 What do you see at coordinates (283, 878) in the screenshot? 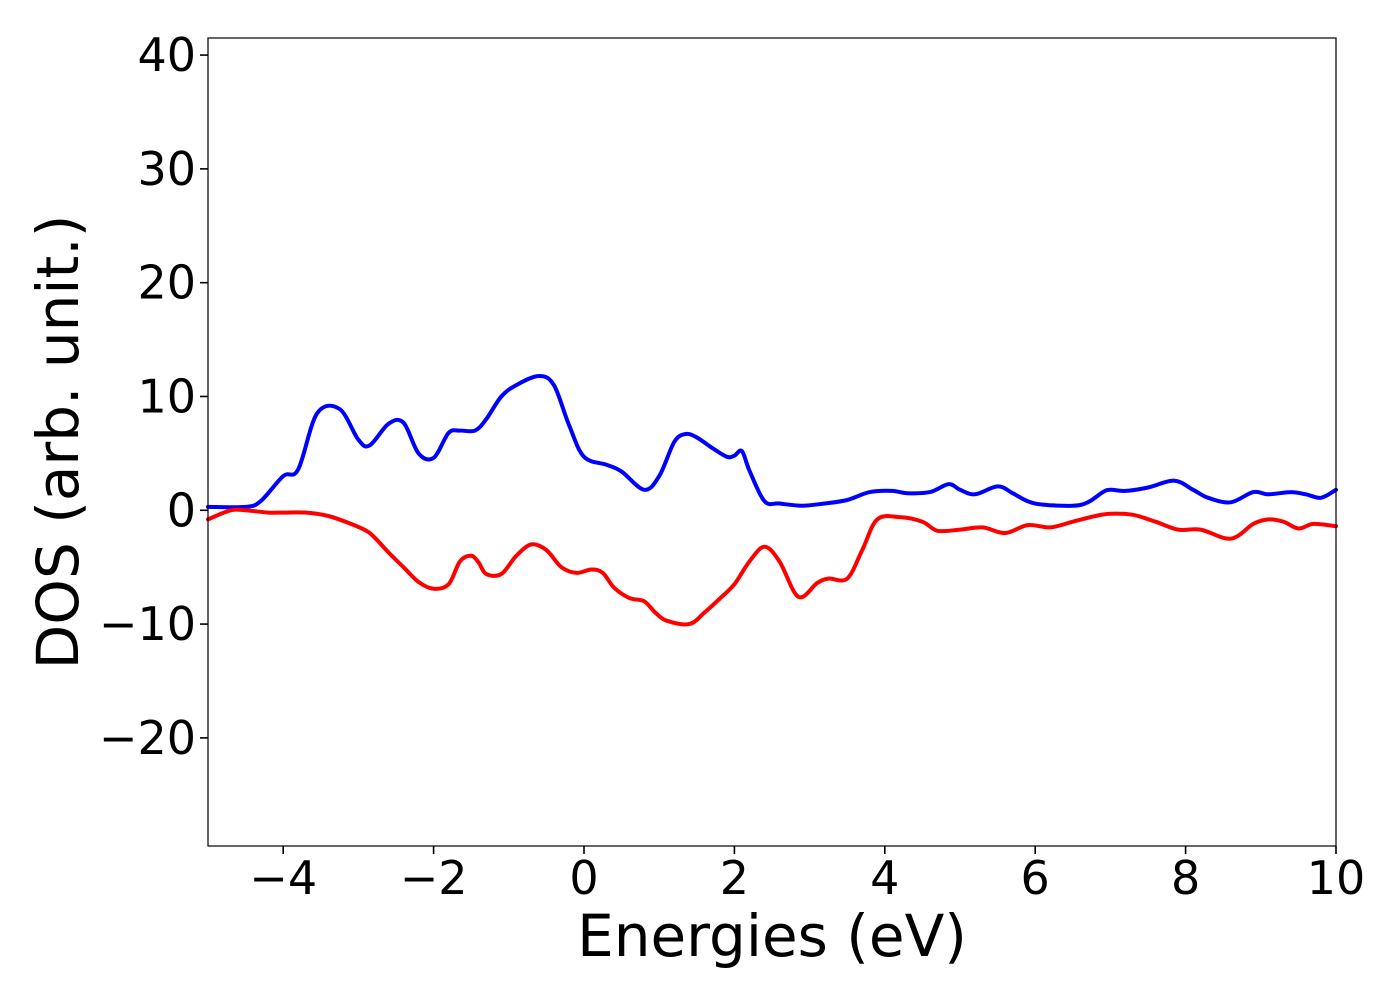
I see `x-tick-label: −4` at bounding box center [283, 878].